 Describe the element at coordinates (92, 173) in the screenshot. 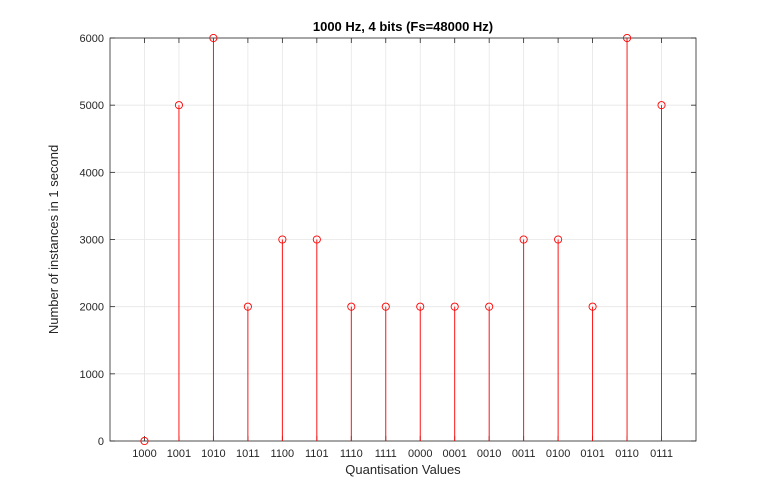

I see `y-tick-label: 4000` at that location.